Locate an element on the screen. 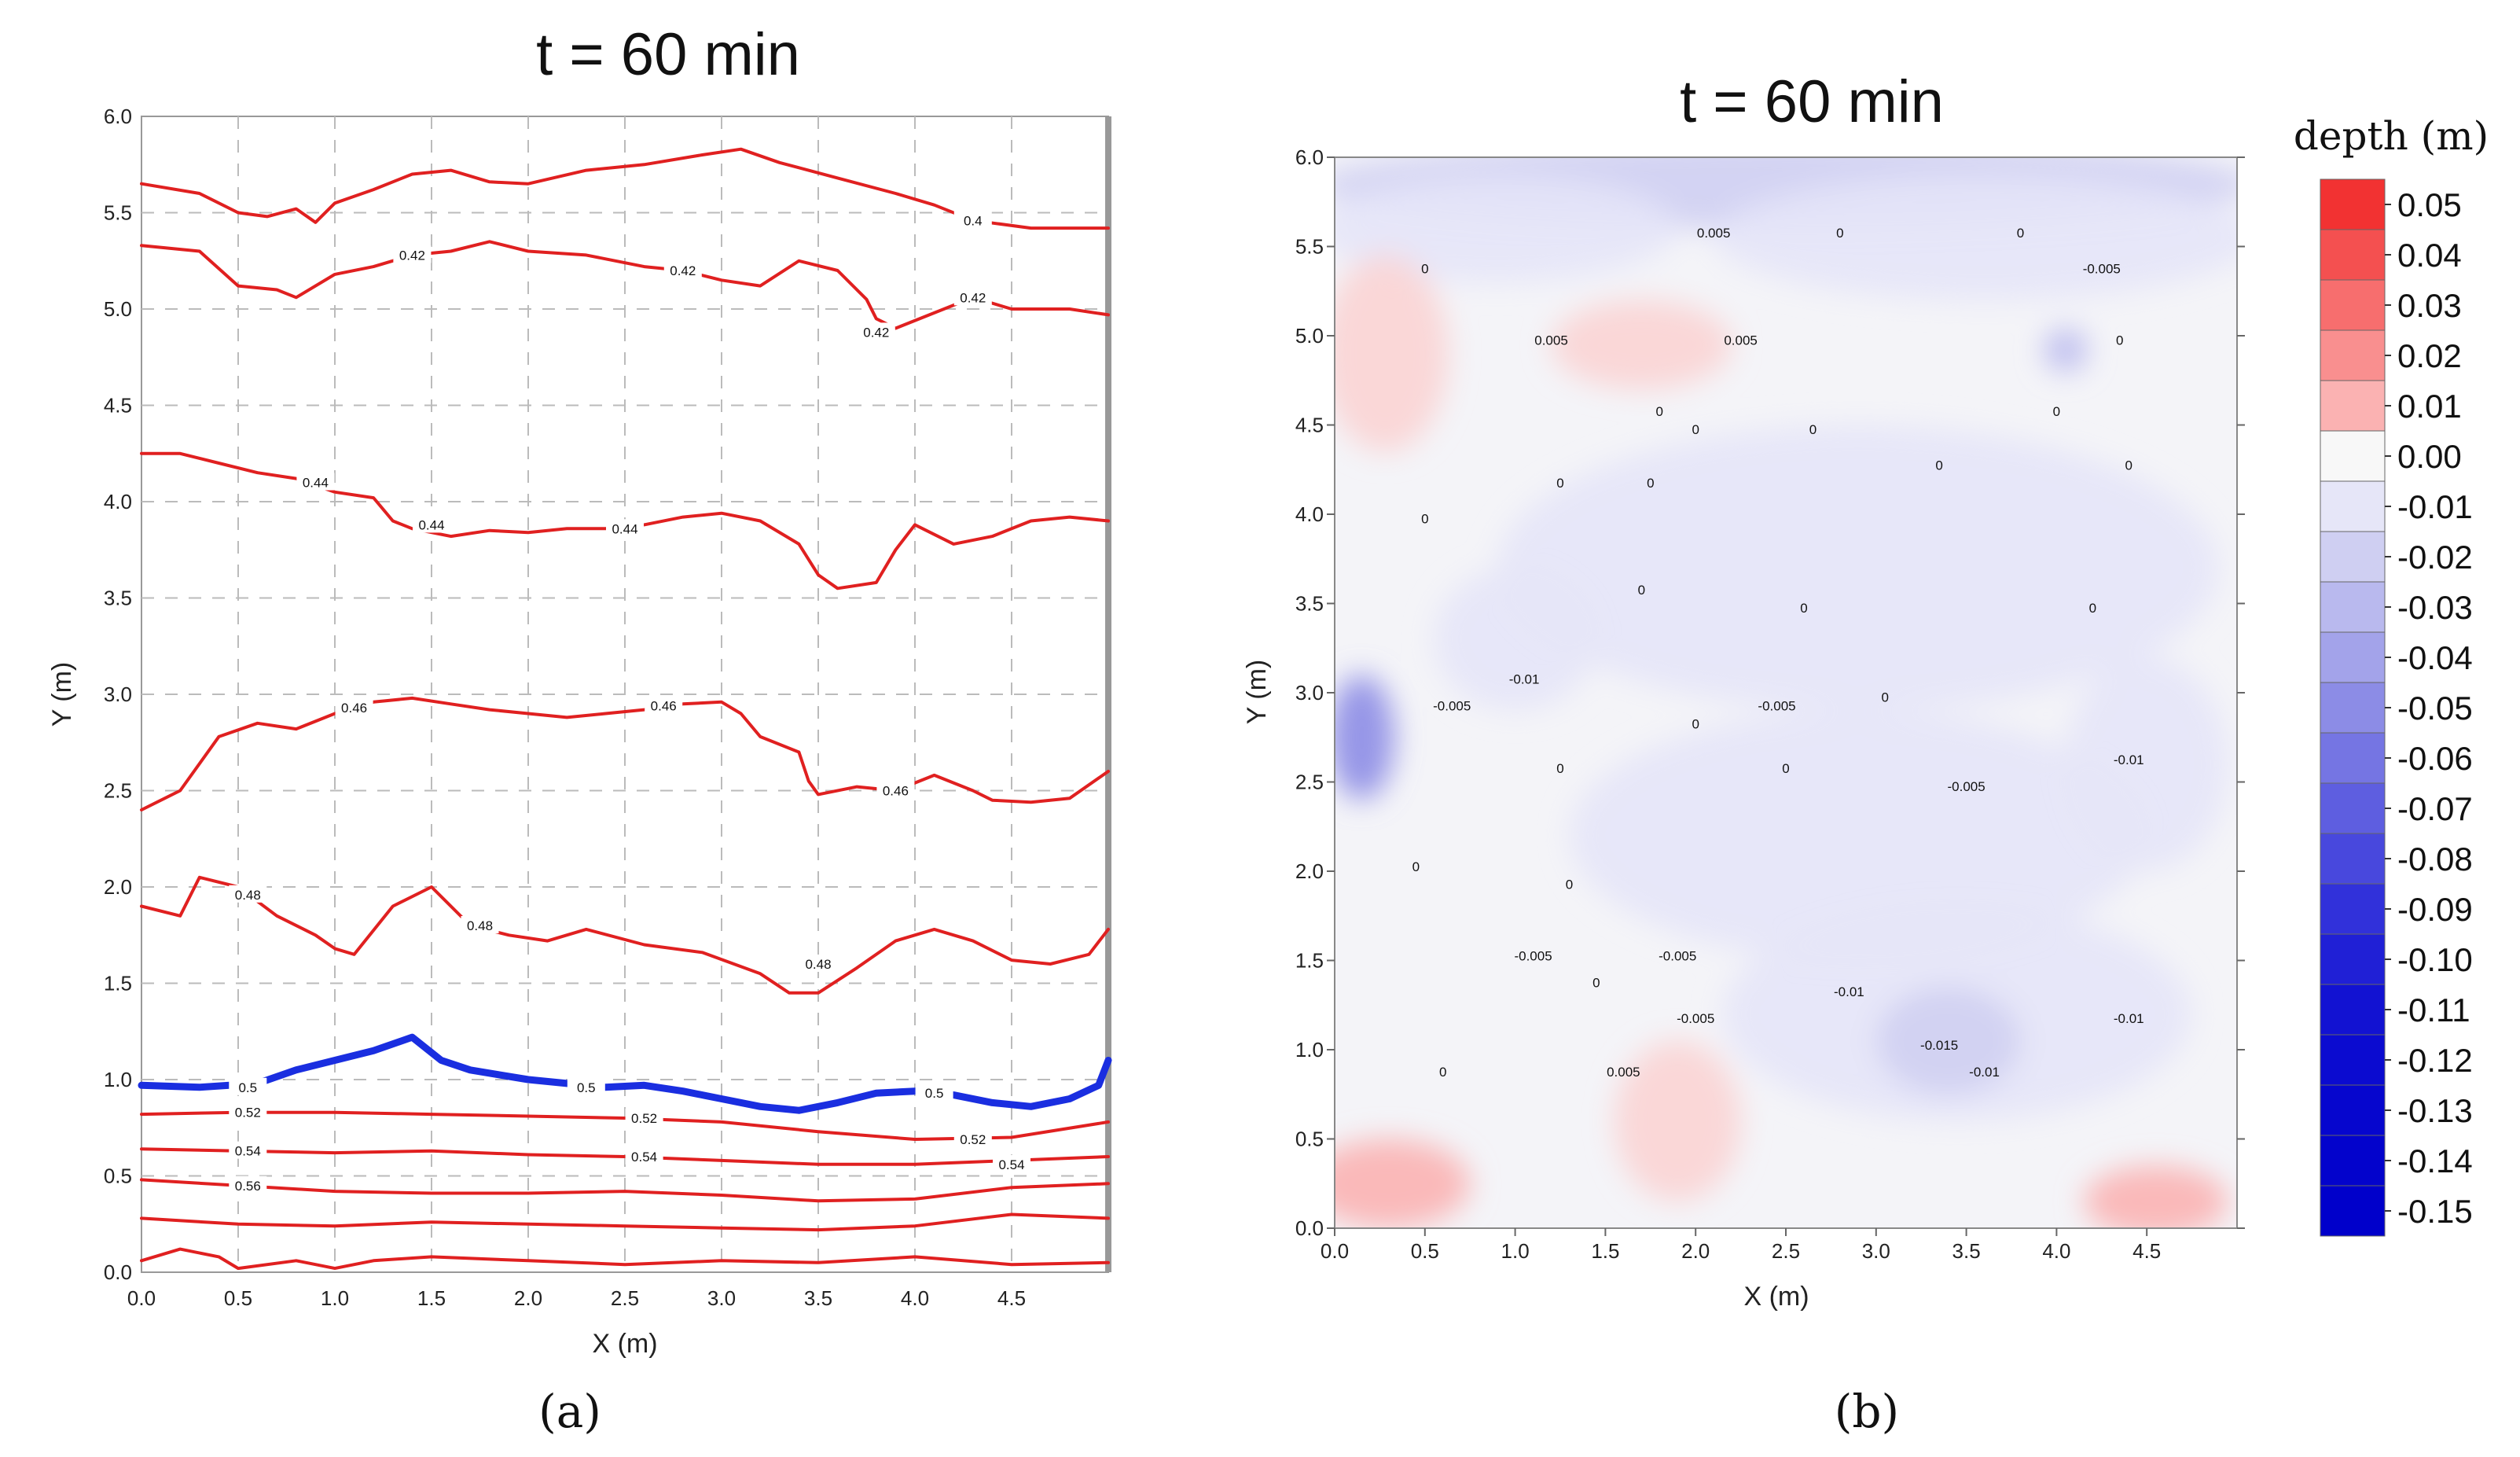 This screenshot has width=2520, height=1457. contour-label: 0.46 is located at coordinates (896, 791).